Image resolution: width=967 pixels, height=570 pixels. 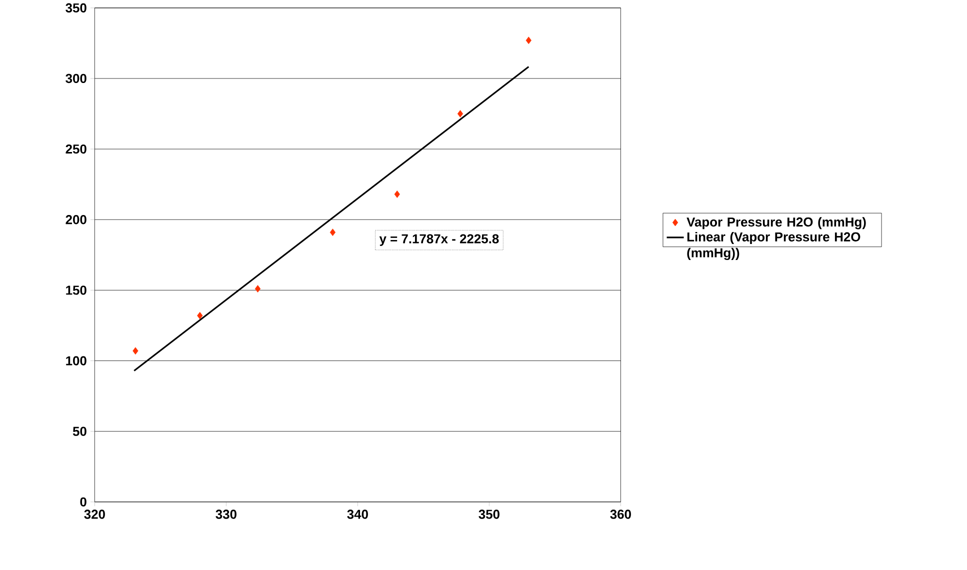 What do you see at coordinates (76, 149) in the screenshot?
I see `y-tick-label: 250` at bounding box center [76, 149].